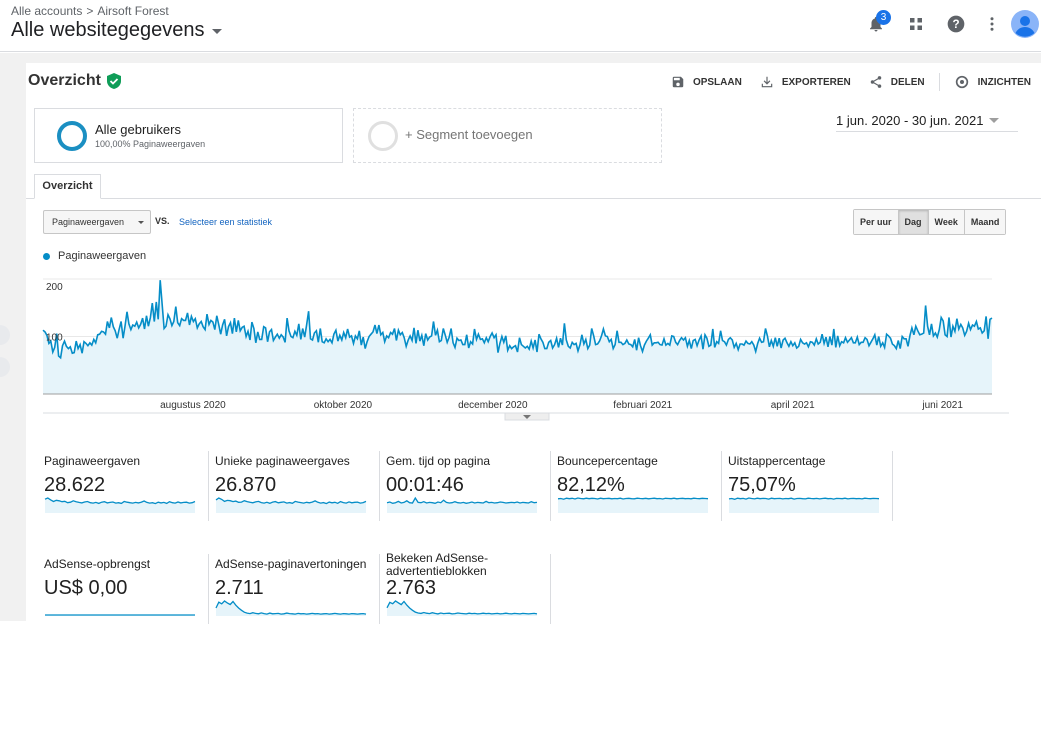 This screenshot has height=731, width=1041. Describe the element at coordinates (291, 564) in the screenshot. I see `metric-label: AdSense-paginavertoningen` at that location.